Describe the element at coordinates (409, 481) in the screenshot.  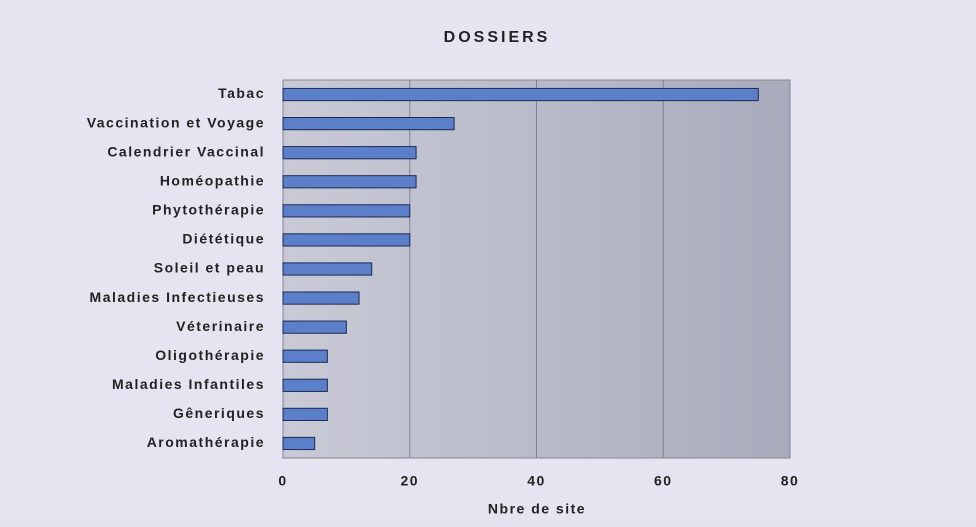
I see `x-tick-label: 20` at that location.